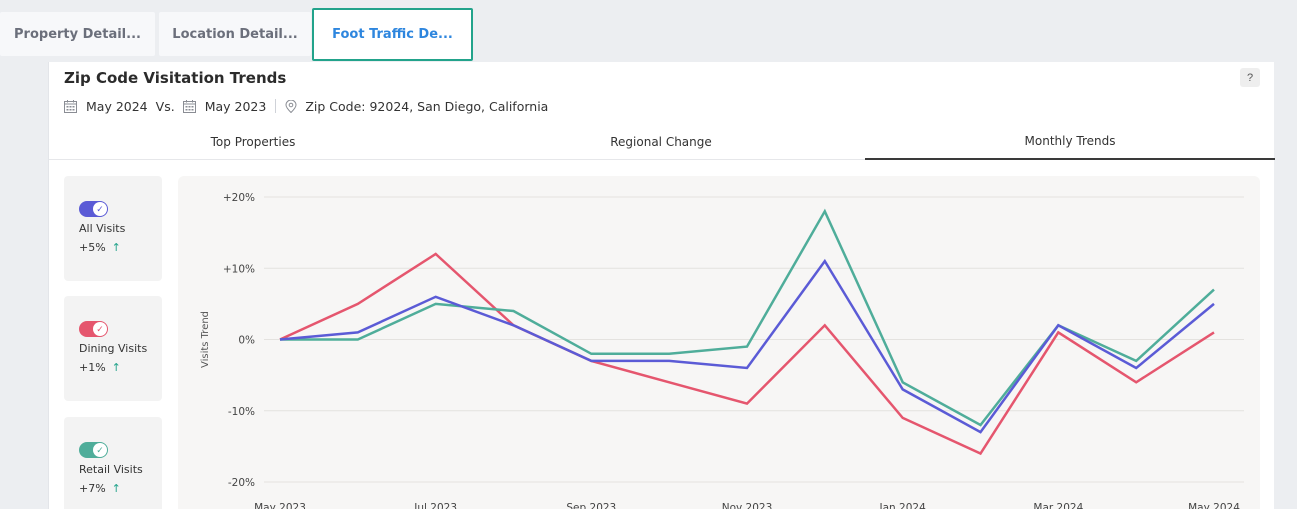  I want to click on location-pin-icon, so click(291, 106).